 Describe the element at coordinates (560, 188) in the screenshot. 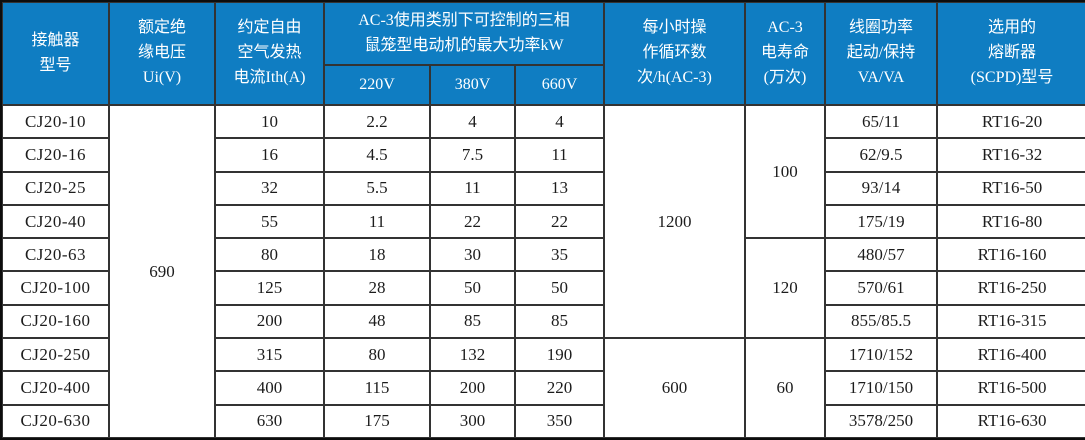

I see `cell-kw-660v: 13` at that location.